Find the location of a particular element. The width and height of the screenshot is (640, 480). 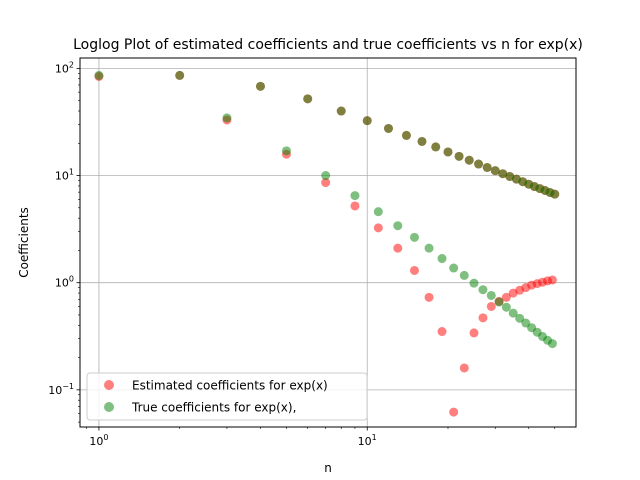

x-axis-label: n is located at coordinates (328, 468).